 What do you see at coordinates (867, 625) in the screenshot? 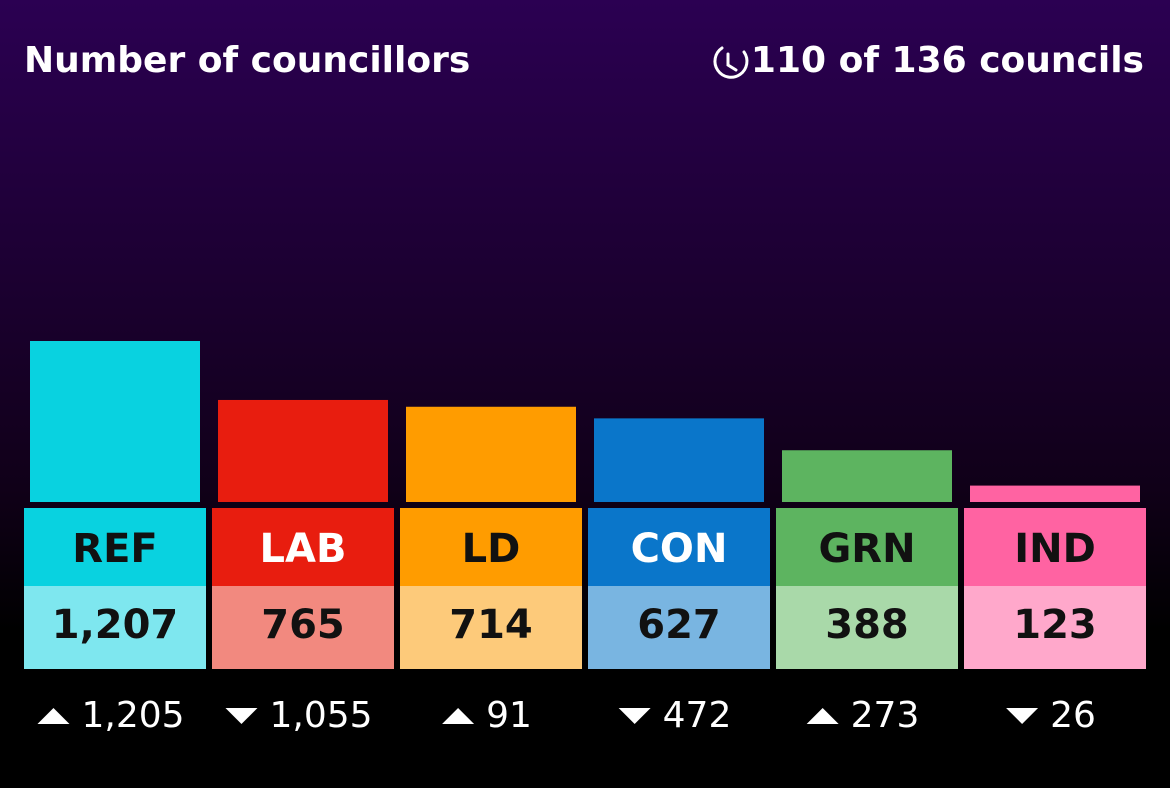
I see `value-label: 388` at bounding box center [867, 625].